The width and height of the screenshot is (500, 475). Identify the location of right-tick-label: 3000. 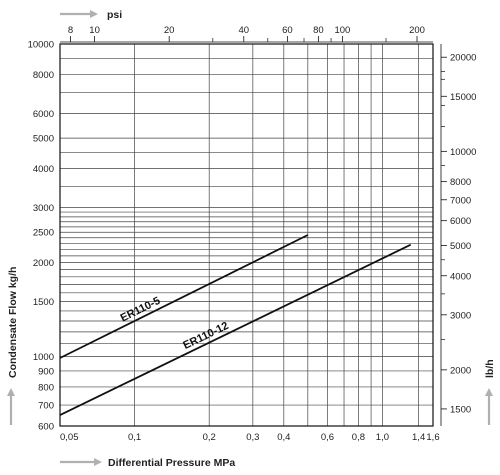
(460, 315).